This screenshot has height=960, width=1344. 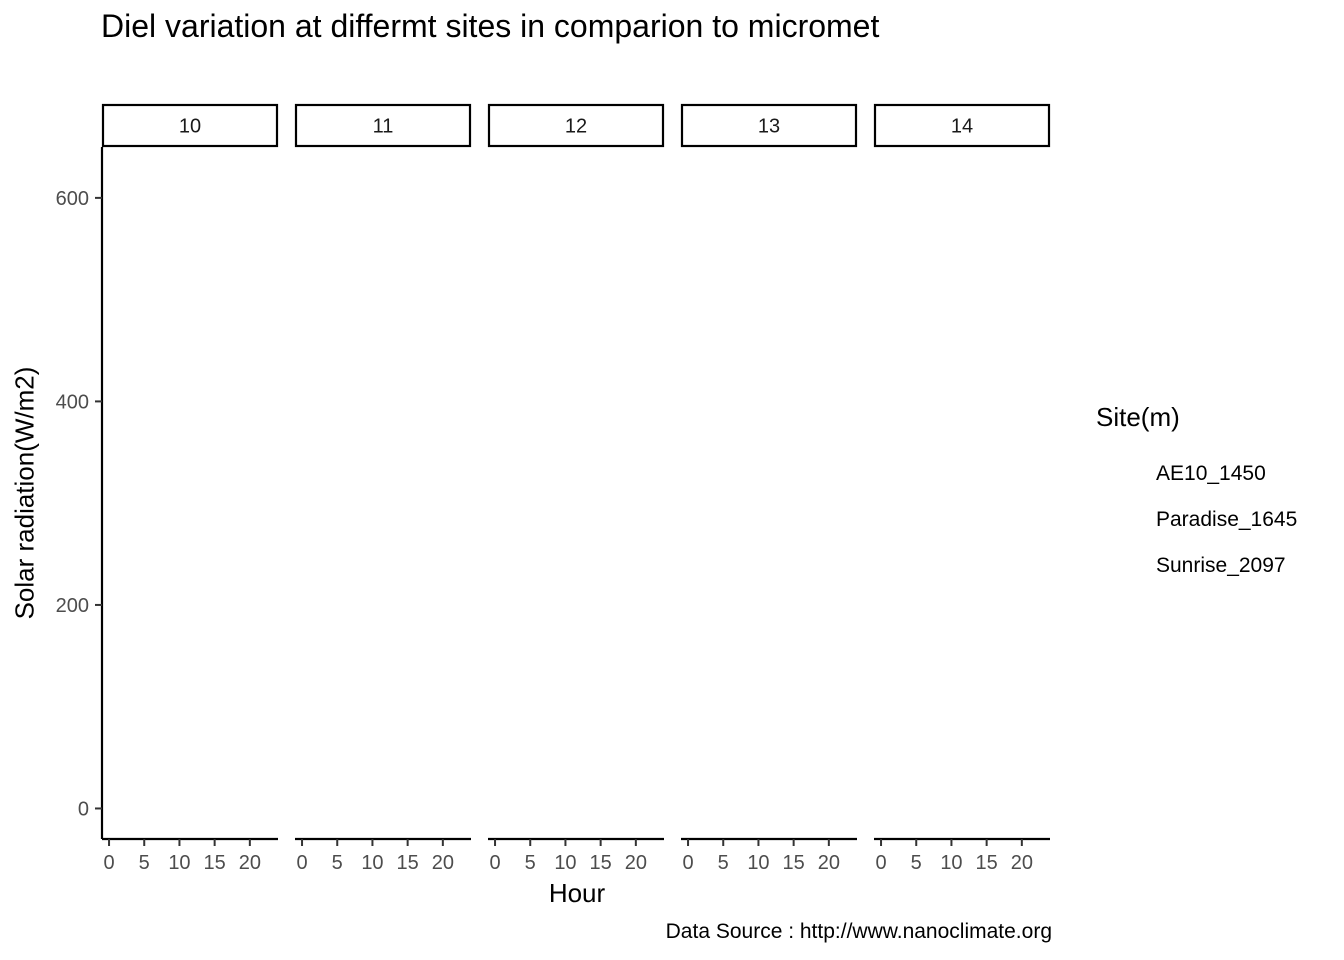 What do you see at coordinates (24, 493) in the screenshot?
I see `y-axis-label: Solar radiation(W/m2)` at bounding box center [24, 493].